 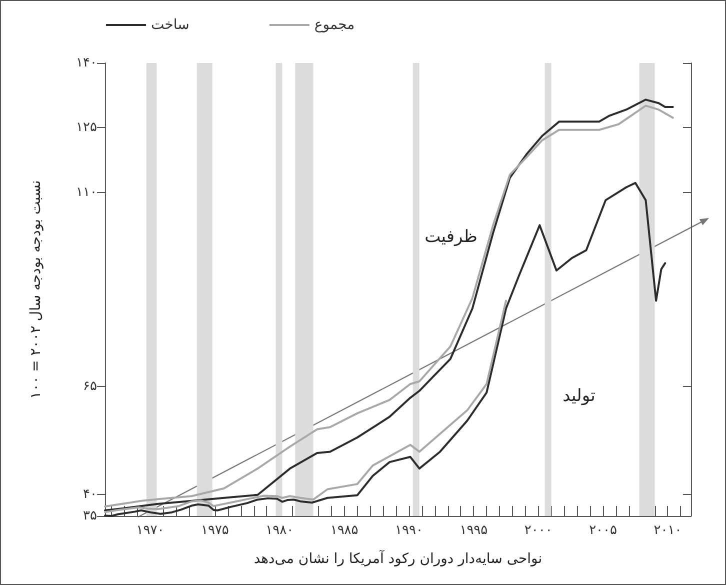 I want to click on y-axis-title: نسبت بودجه بودجه سال ۲۰۰۲ = ۱۰۰, so click(x=36, y=289).